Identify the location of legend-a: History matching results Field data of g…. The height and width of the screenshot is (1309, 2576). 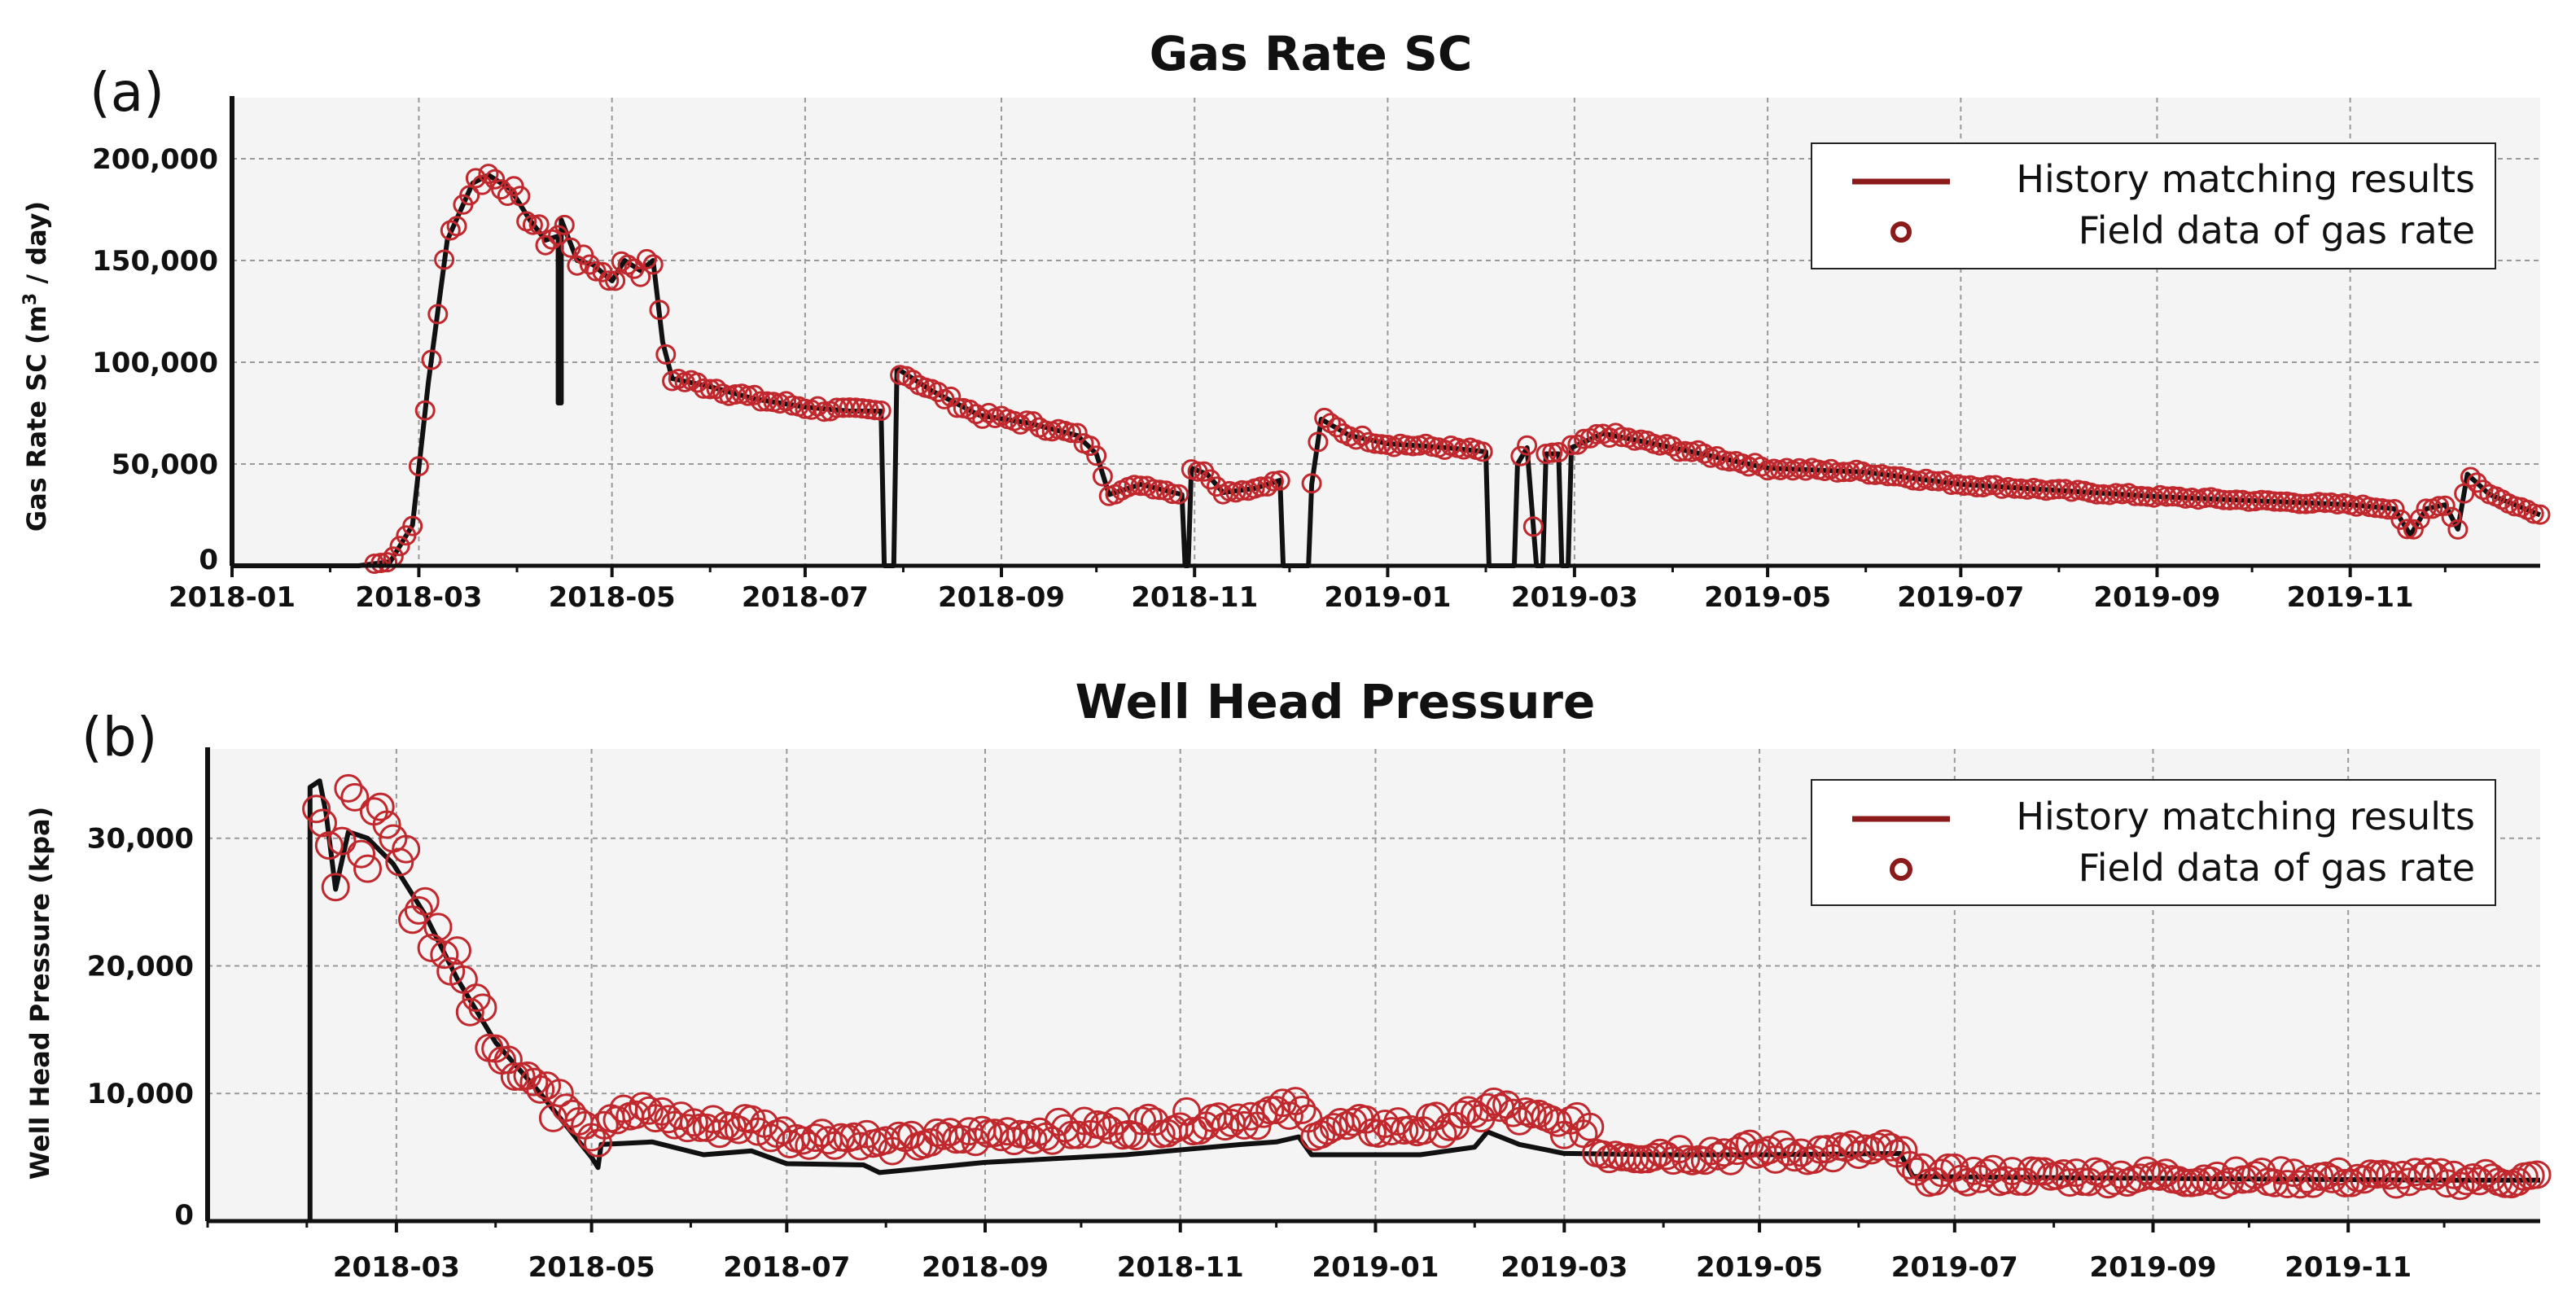
(2153, 206).